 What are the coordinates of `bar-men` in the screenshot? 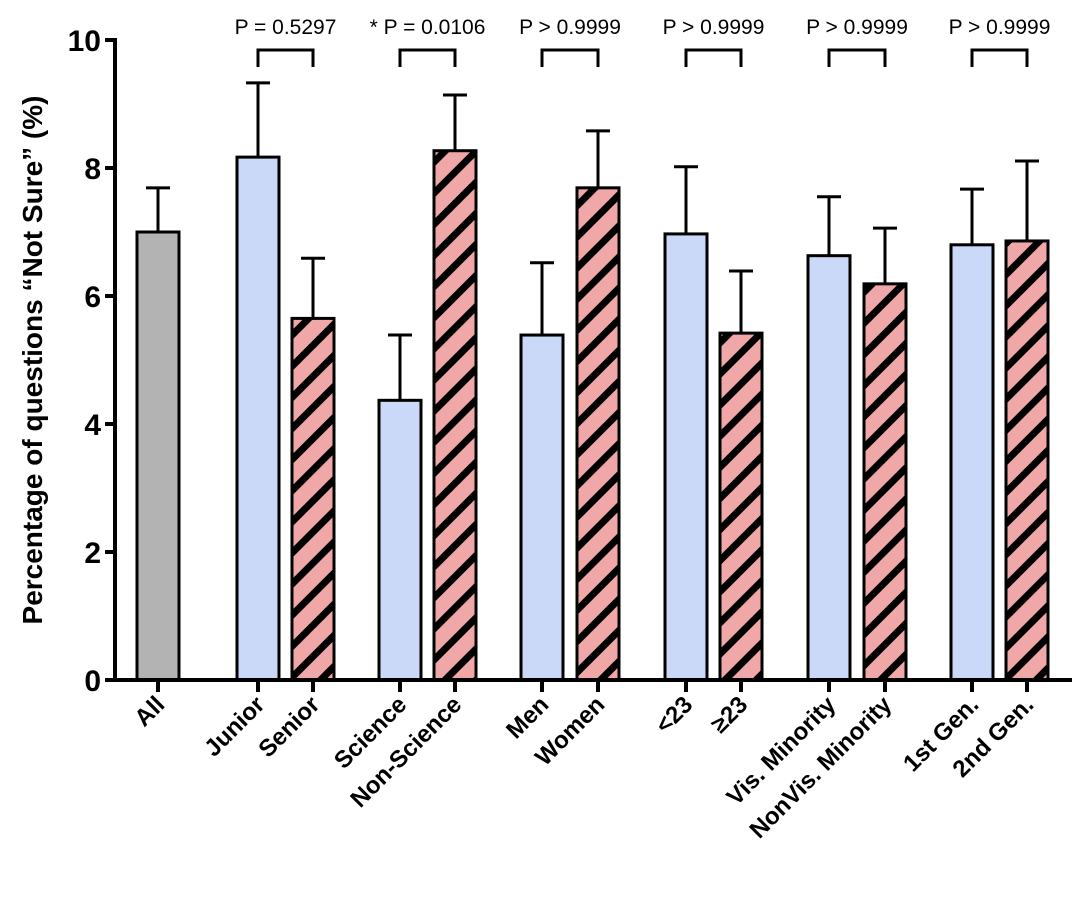 It's located at (542, 507).